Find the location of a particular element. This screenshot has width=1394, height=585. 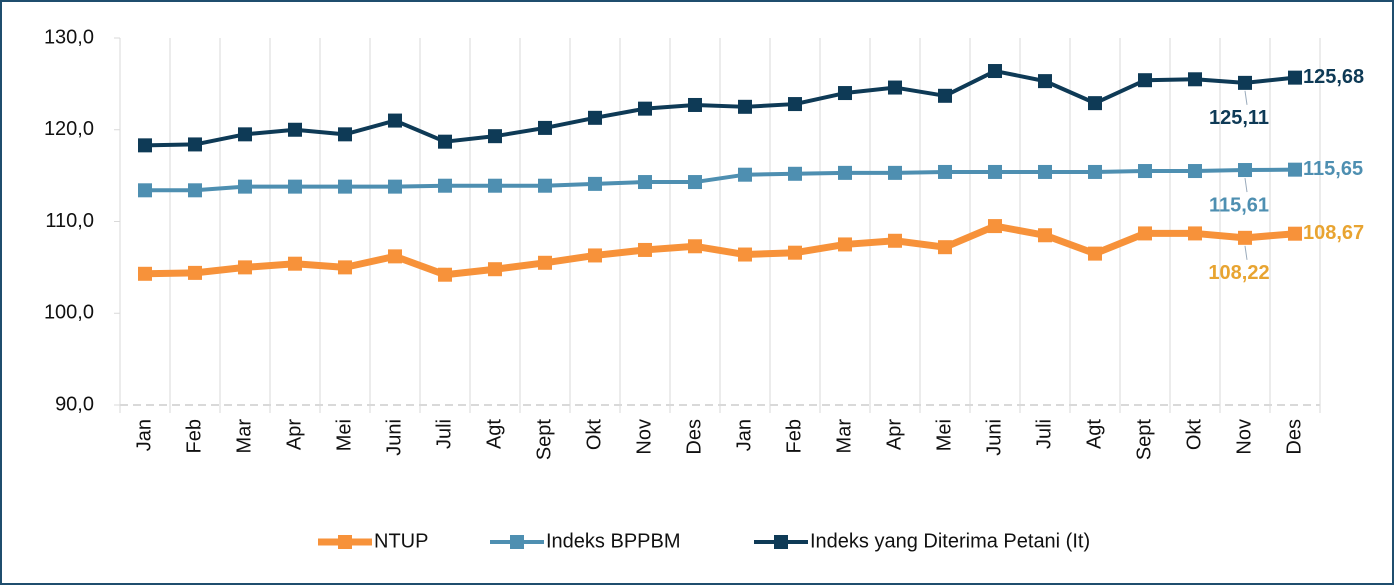

data-label: 125,11 is located at coordinates (1239, 118).